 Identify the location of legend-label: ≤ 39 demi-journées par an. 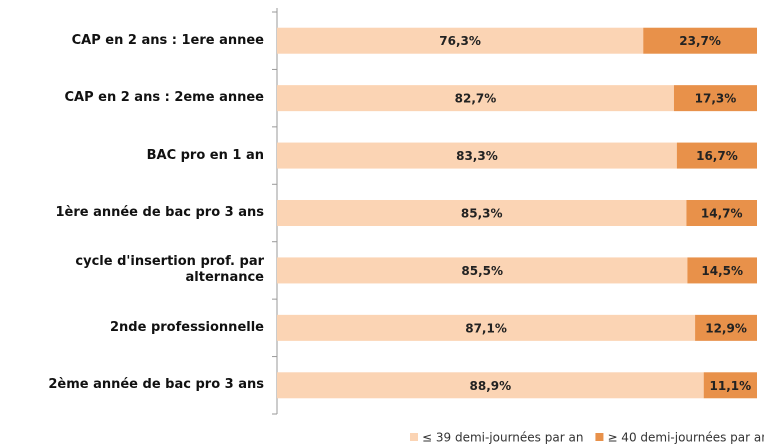
(502, 438).